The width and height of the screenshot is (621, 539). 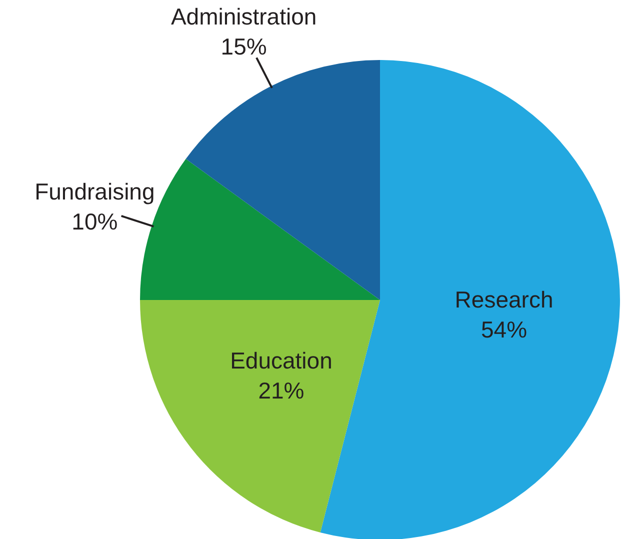 I want to click on data-label: 15%, so click(x=243, y=47).